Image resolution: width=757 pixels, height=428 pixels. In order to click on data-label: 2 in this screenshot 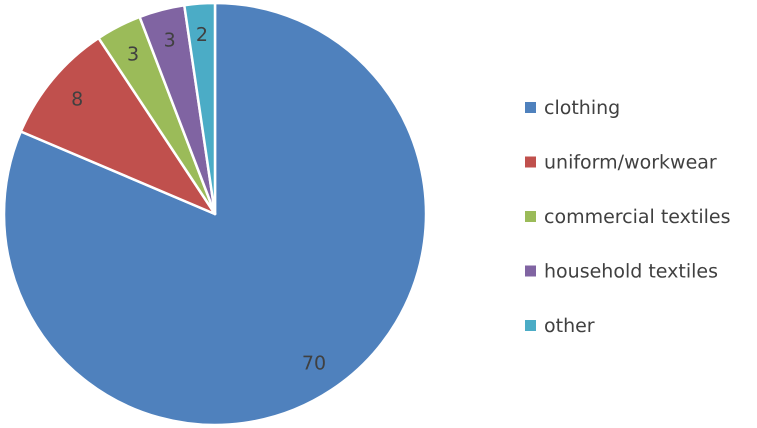, I will do `click(202, 35)`.